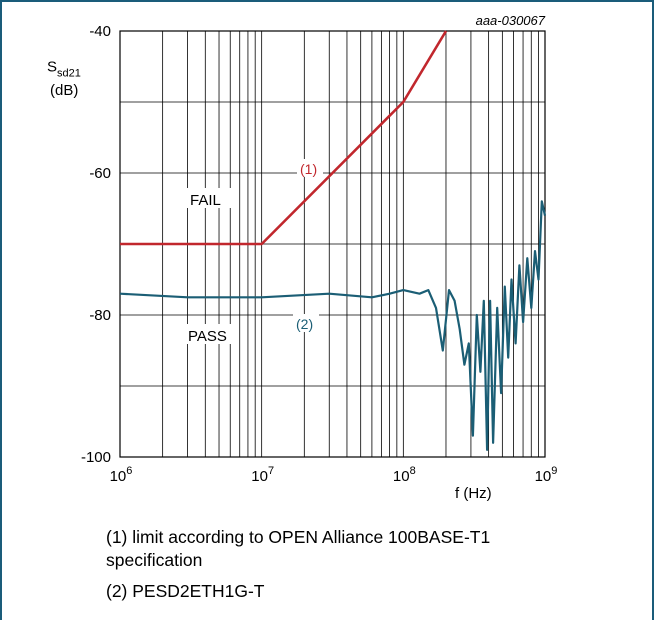 This screenshot has height=620, width=657. What do you see at coordinates (52, 67) in the screenshot?
I see `y-axis-label-main: S` at bounding box center [52, 67].